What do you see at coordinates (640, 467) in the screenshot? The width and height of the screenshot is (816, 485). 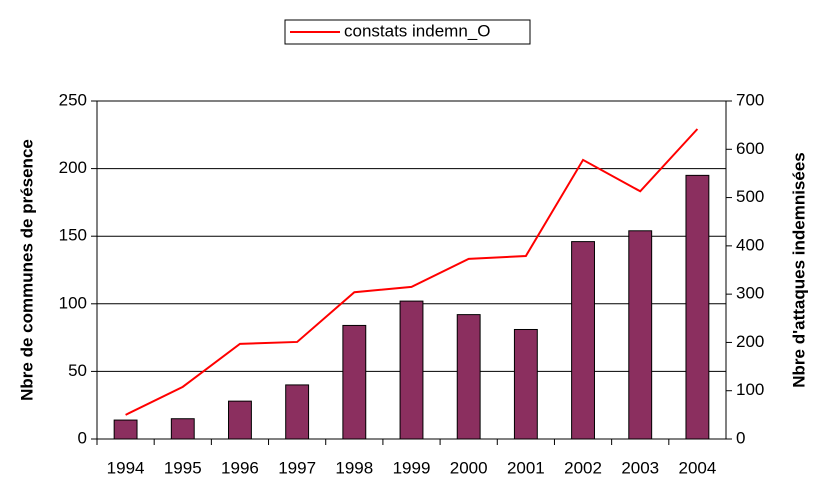 I see `x-tick-label: 2003` at bounding box center [640, 467].